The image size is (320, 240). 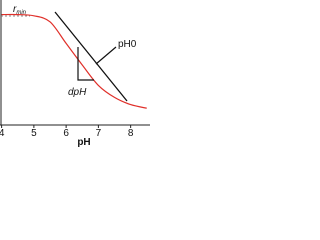 What do you see at coordinates (66, 133) in the screenshot?
I see `x-tick-label: 6` at bounding box center [66, 133].